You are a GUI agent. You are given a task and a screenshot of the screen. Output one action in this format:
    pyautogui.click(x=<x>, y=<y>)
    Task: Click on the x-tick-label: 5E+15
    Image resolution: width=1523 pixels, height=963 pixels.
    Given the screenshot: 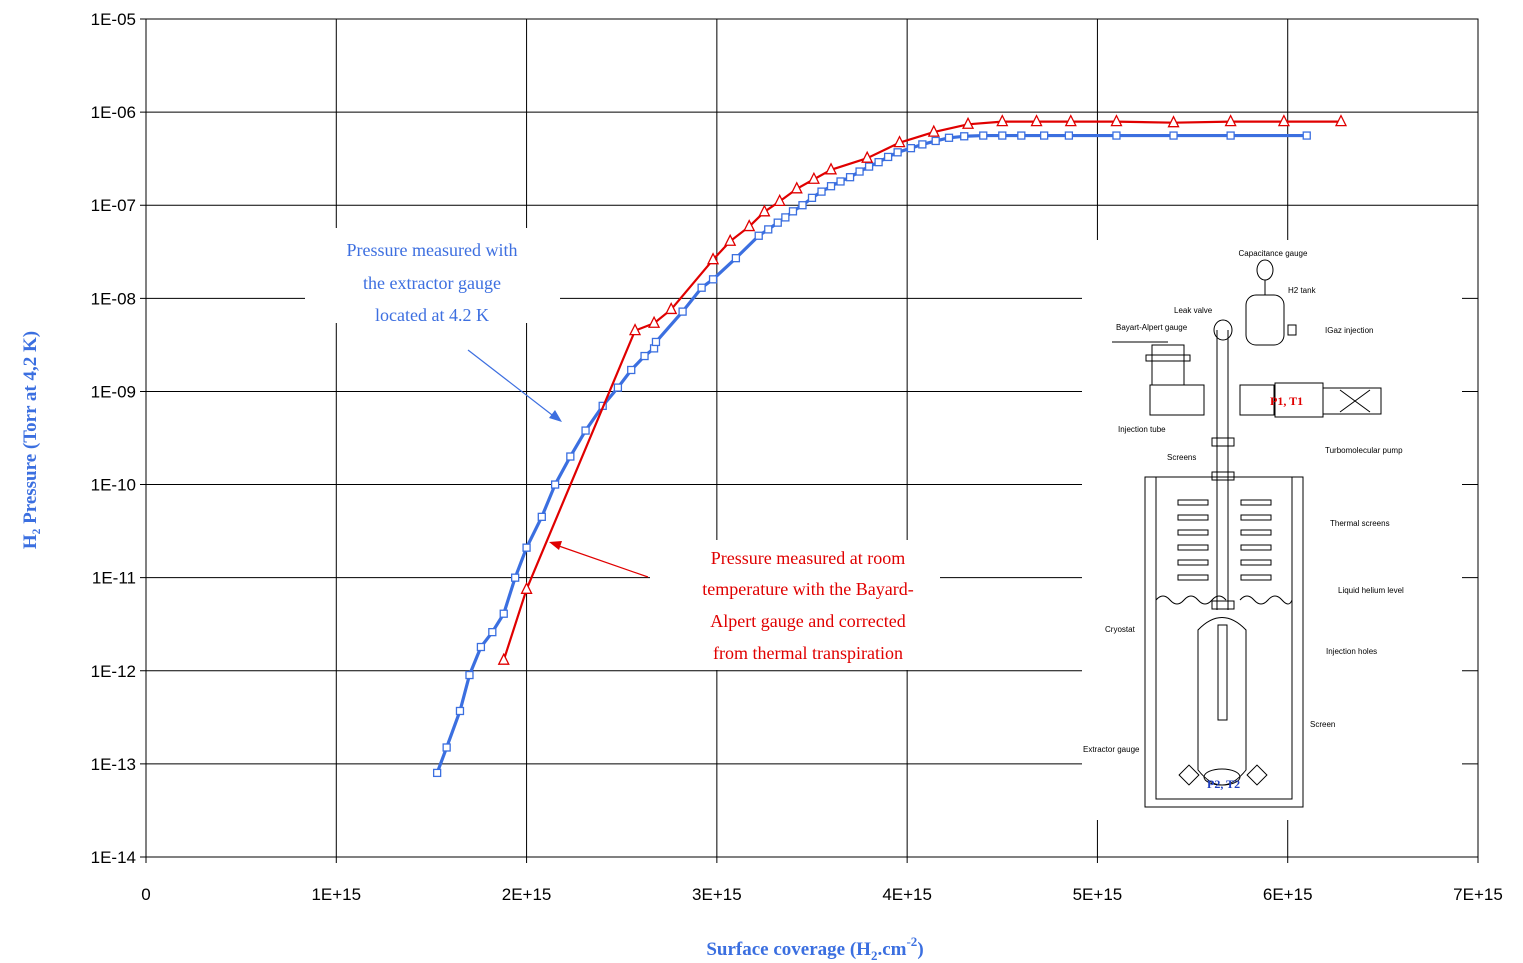 What is the action you would take?
    pyautogui.click(x=1098, y=894)
    